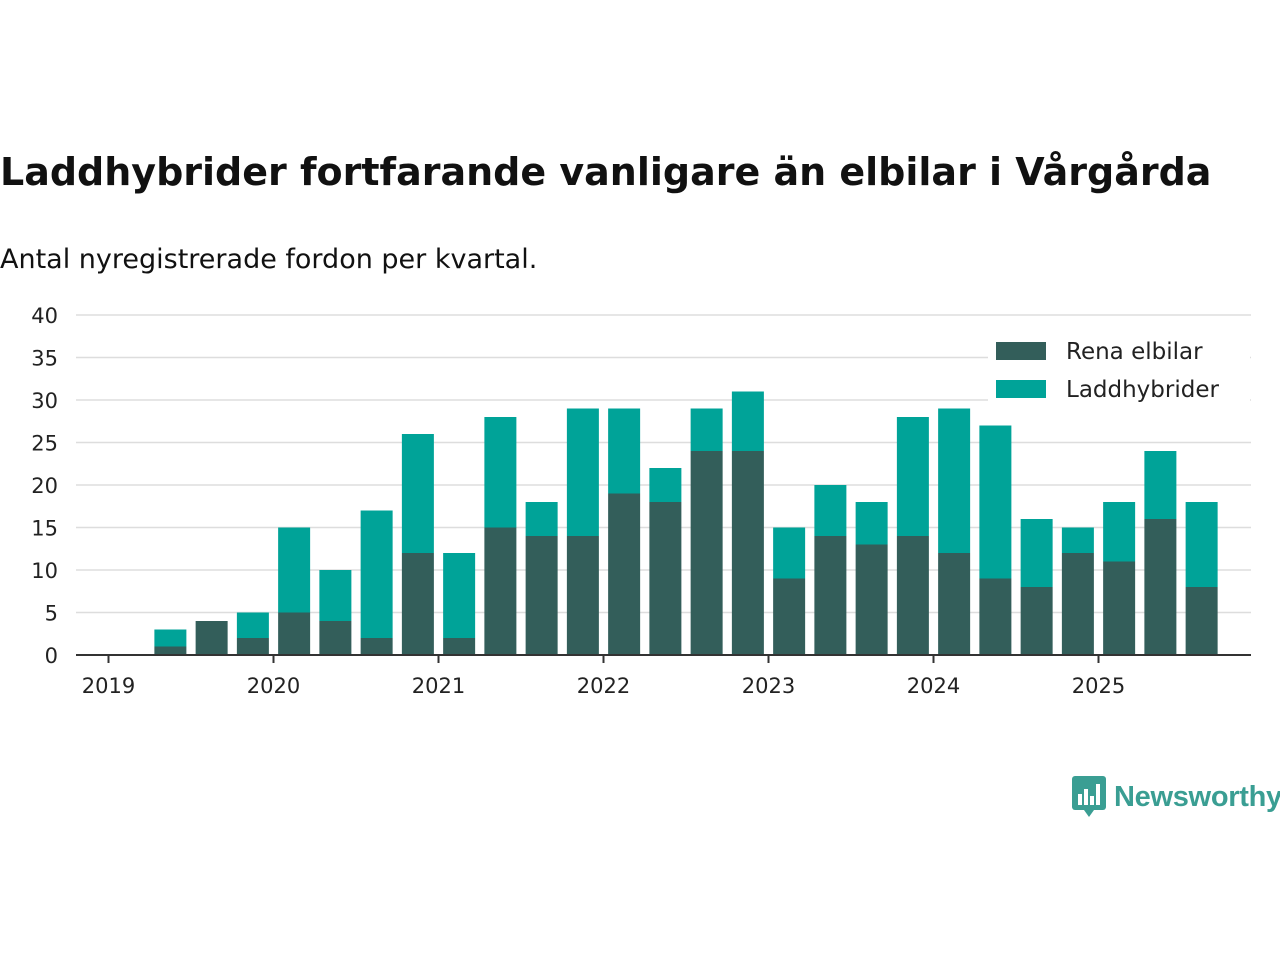 The image size is (1280, 960). I want to click on x-tick-label: 2022, so click(603, 686).